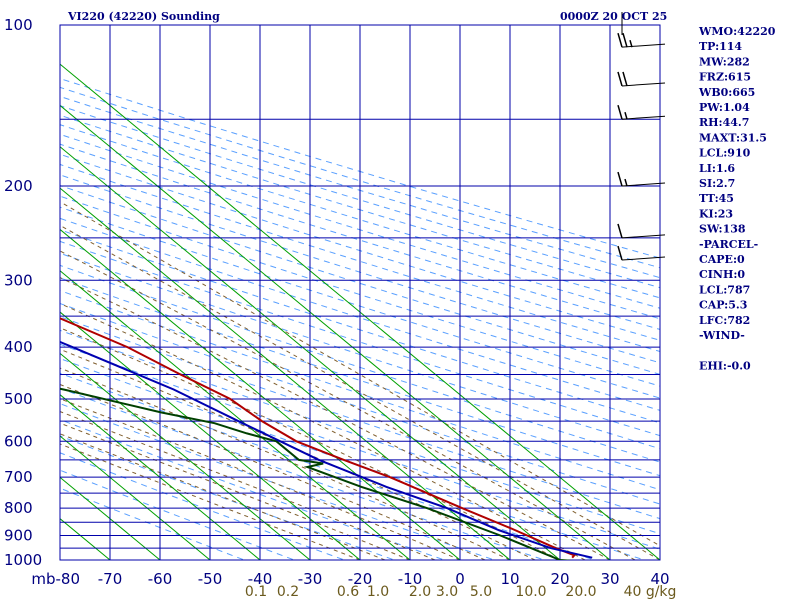  I want to click on stat-line: RH:44.7, so click(724, 122).